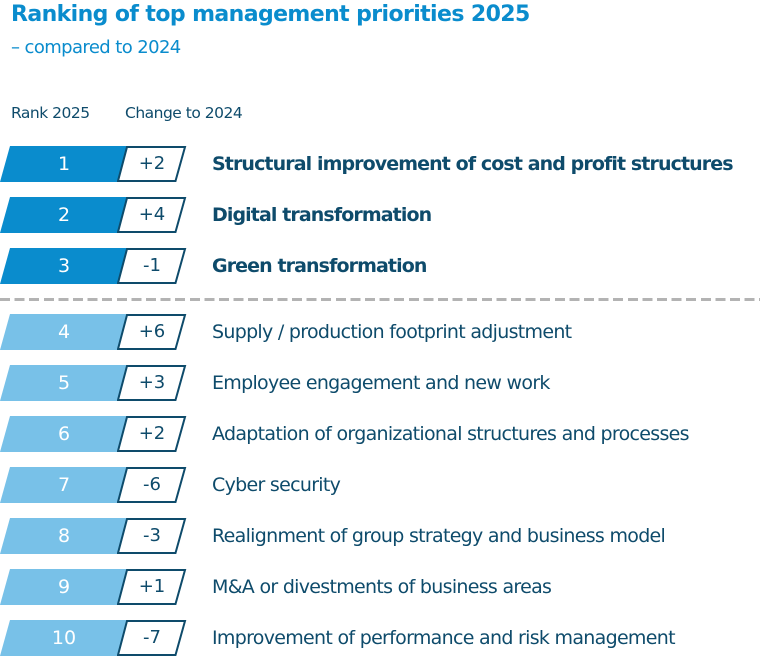 This screenshot has height=656, width=760. I want to click on priority-label: Green transformation, so click(319, 266).